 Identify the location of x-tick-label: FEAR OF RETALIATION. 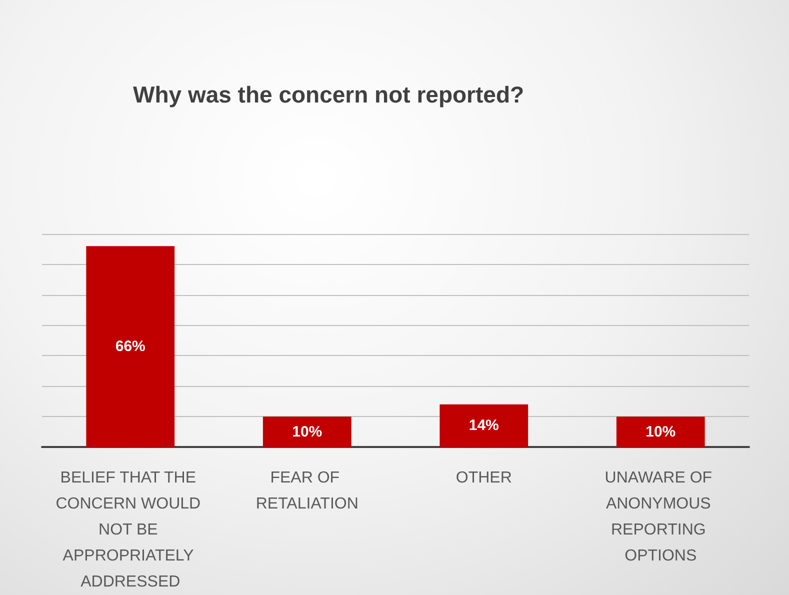
(307, 491).